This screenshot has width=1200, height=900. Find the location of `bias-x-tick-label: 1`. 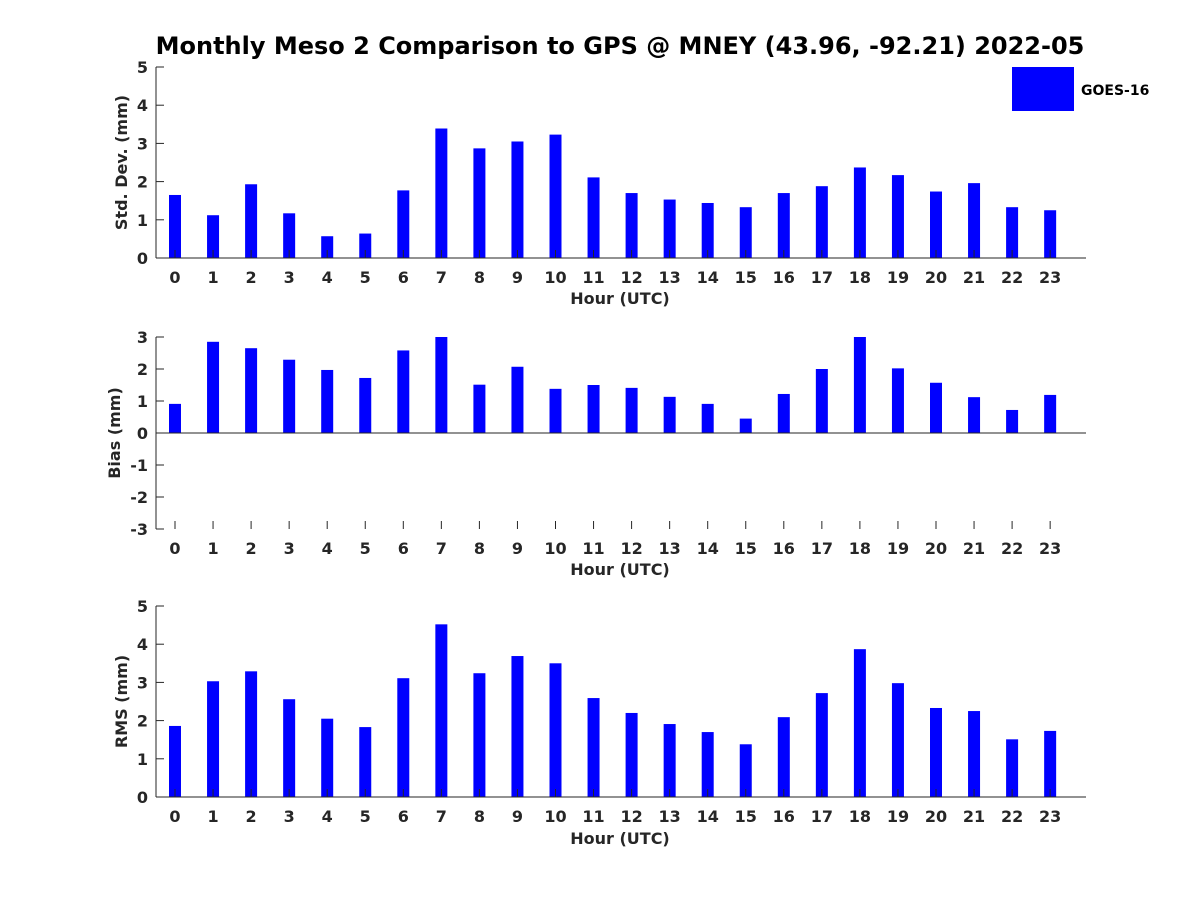

bias-x-tick-label: 1 is located at coordinates (212, 548).